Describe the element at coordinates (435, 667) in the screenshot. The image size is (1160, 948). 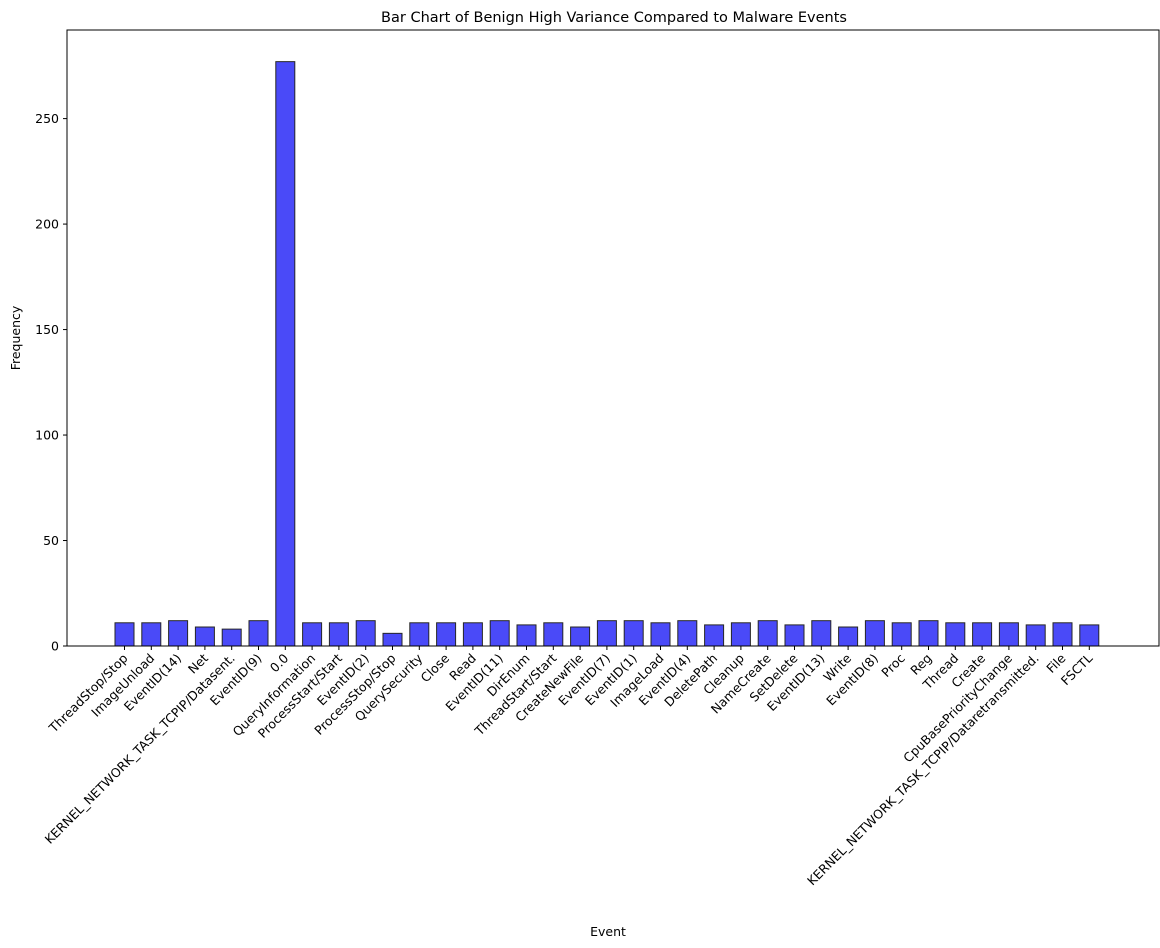
I see `x-tick-label-12: Close` at that location.